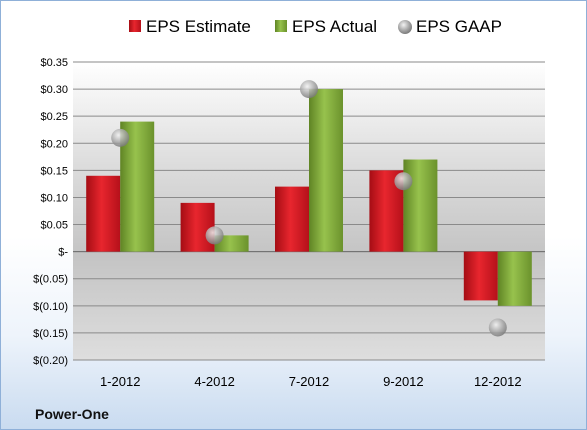 The image size is (587, 430). Describe the element at coordinates (403, 381) in the screenshot. I see `x-tick-label: 9-2012` at that location.